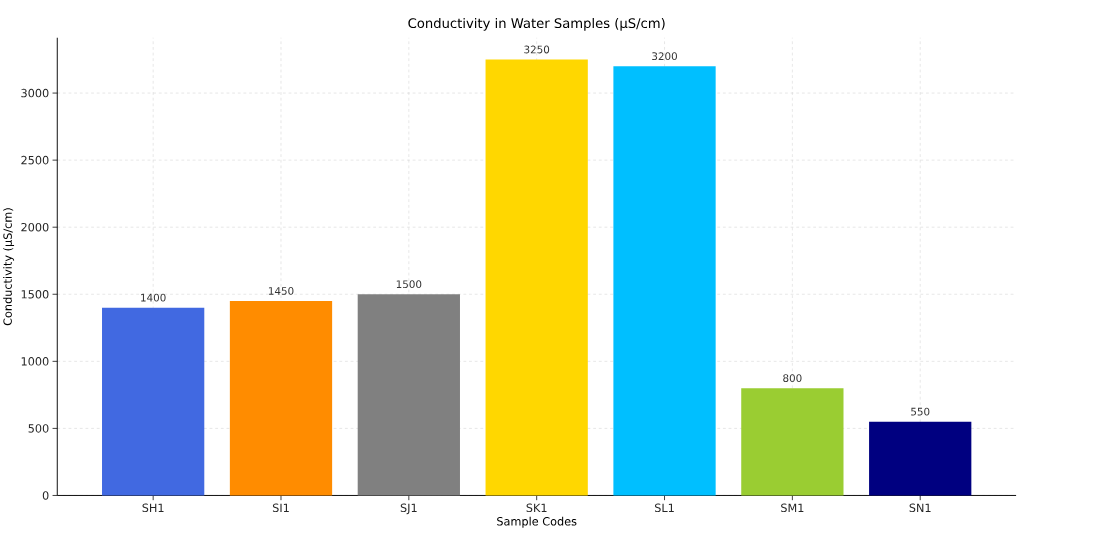  What do you see at coordinates (537, 522) in the screenshot?
I see `x-axis-title: Sample Codes` at bounding box center [537, 522].